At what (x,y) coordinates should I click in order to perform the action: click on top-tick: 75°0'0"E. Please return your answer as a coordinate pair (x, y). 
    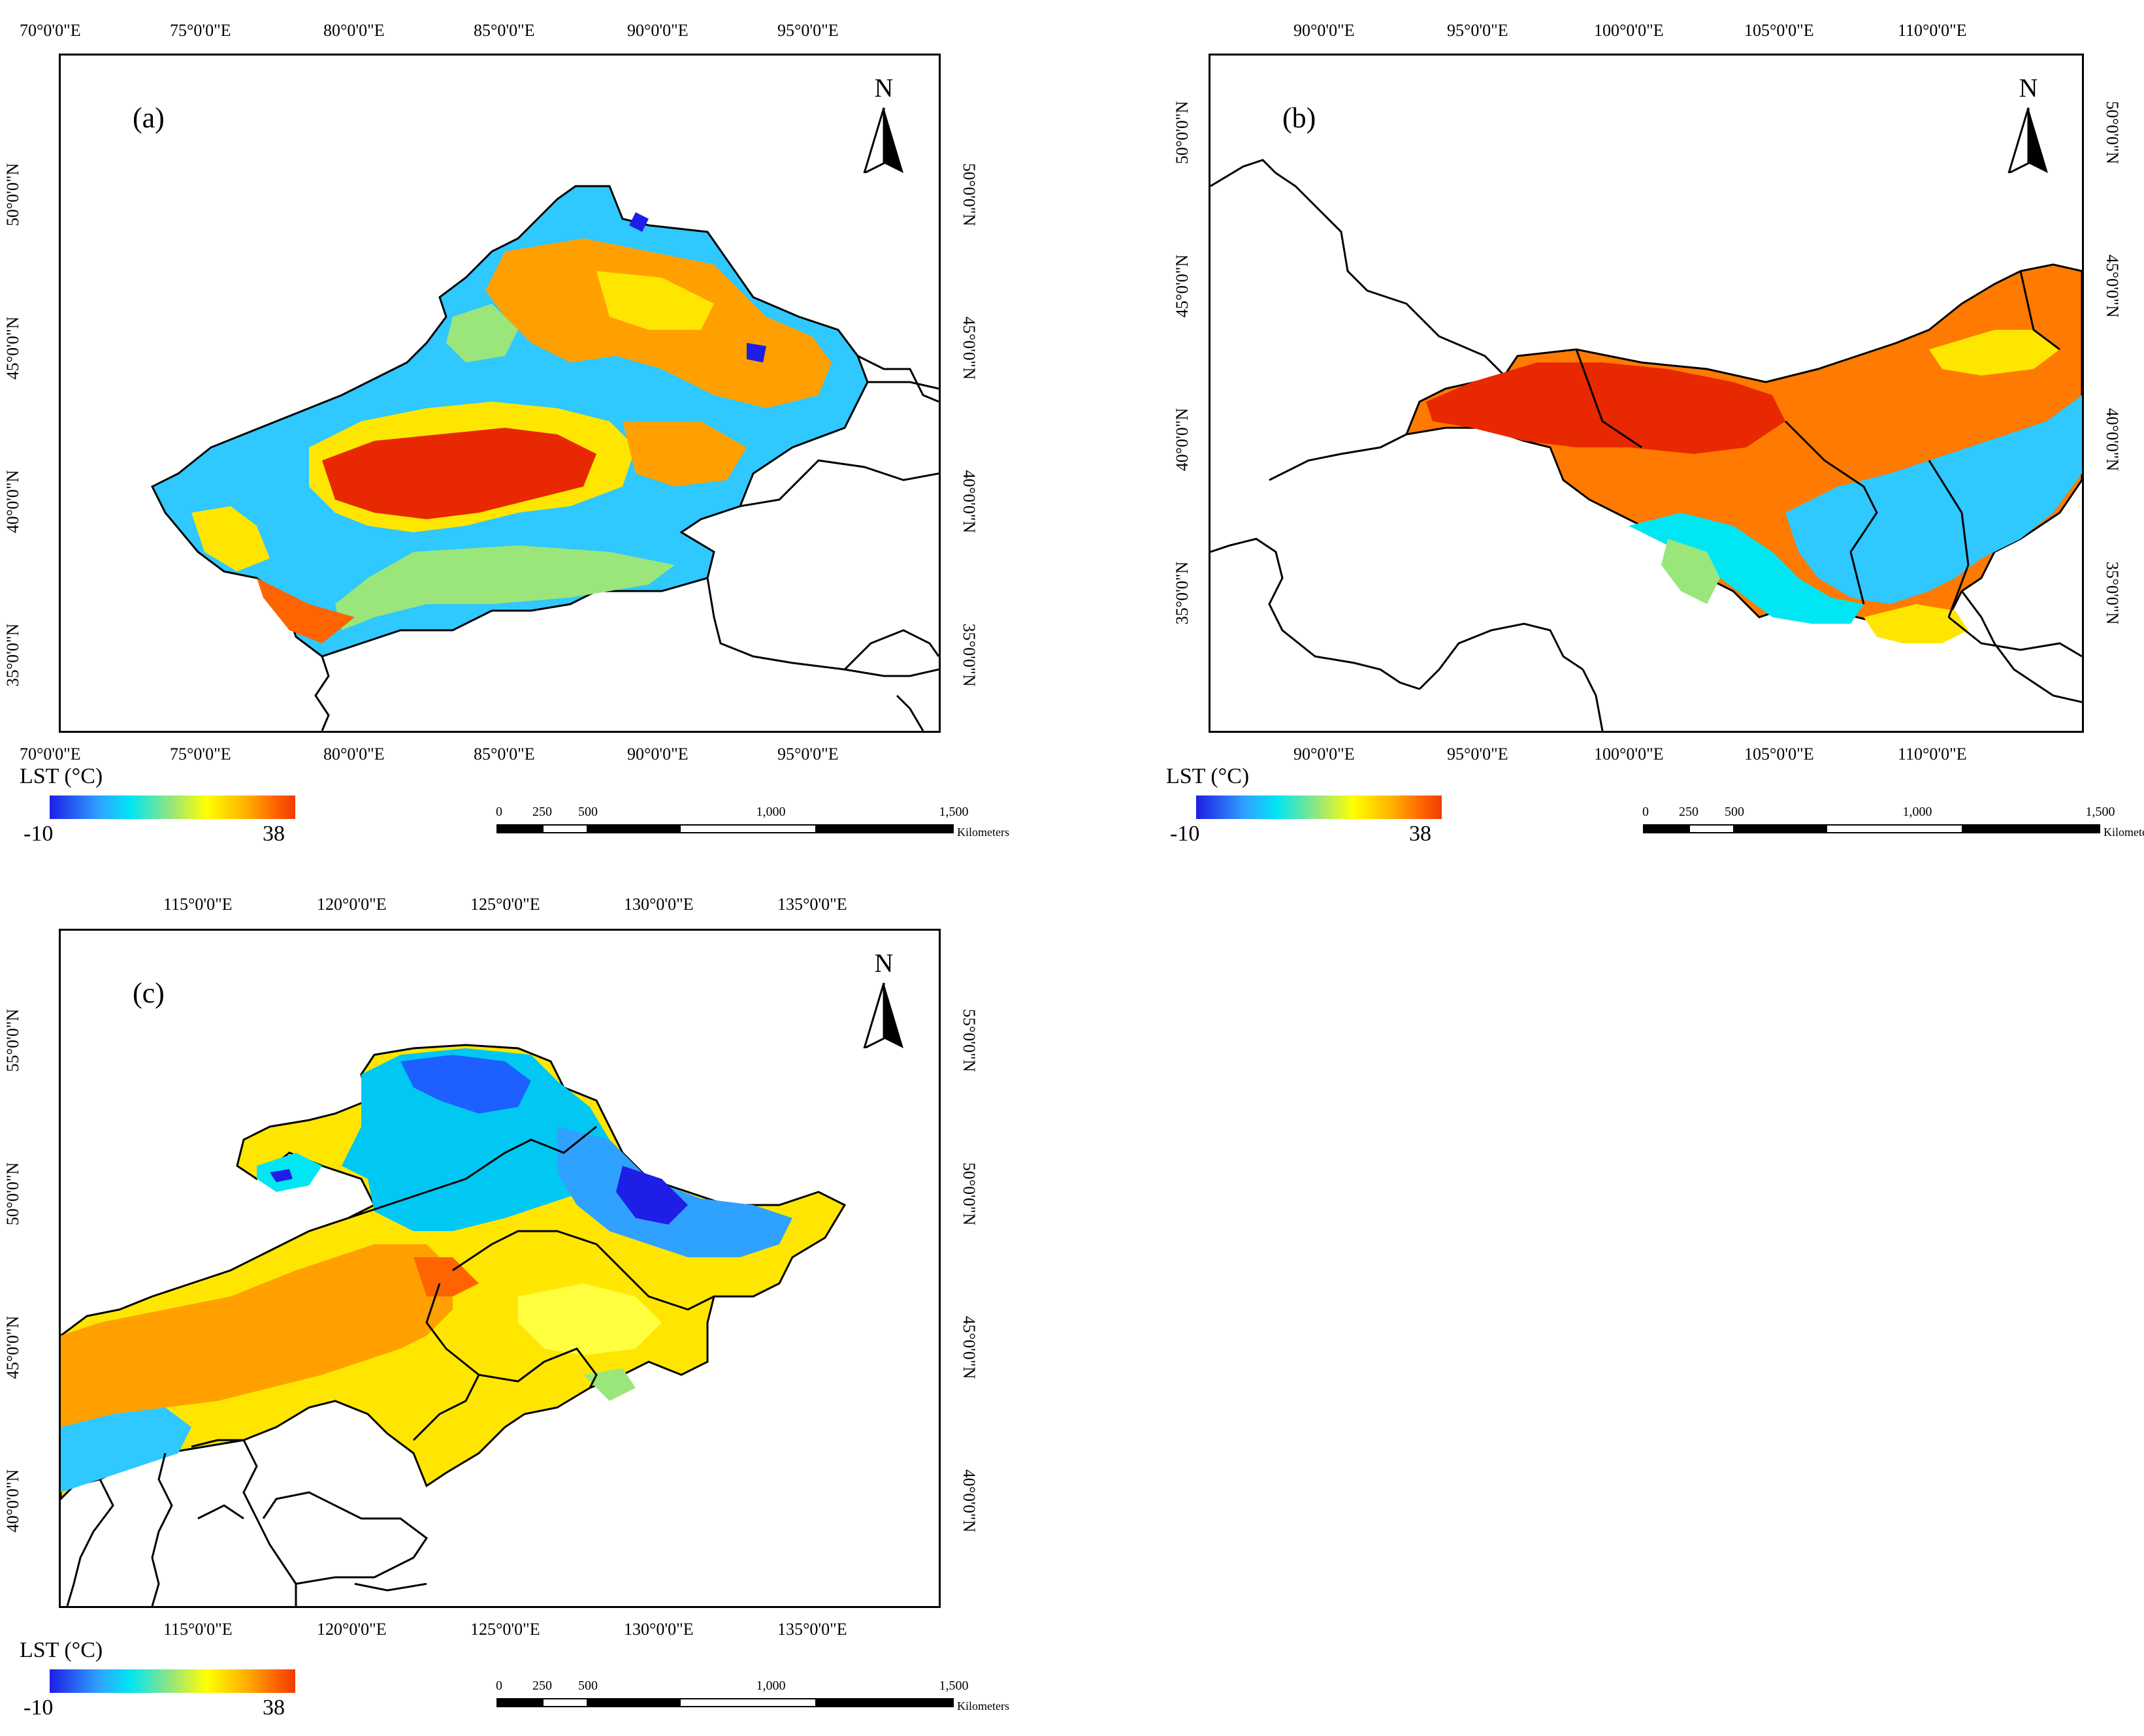
    Looking at the image, I should click on (201, 30).